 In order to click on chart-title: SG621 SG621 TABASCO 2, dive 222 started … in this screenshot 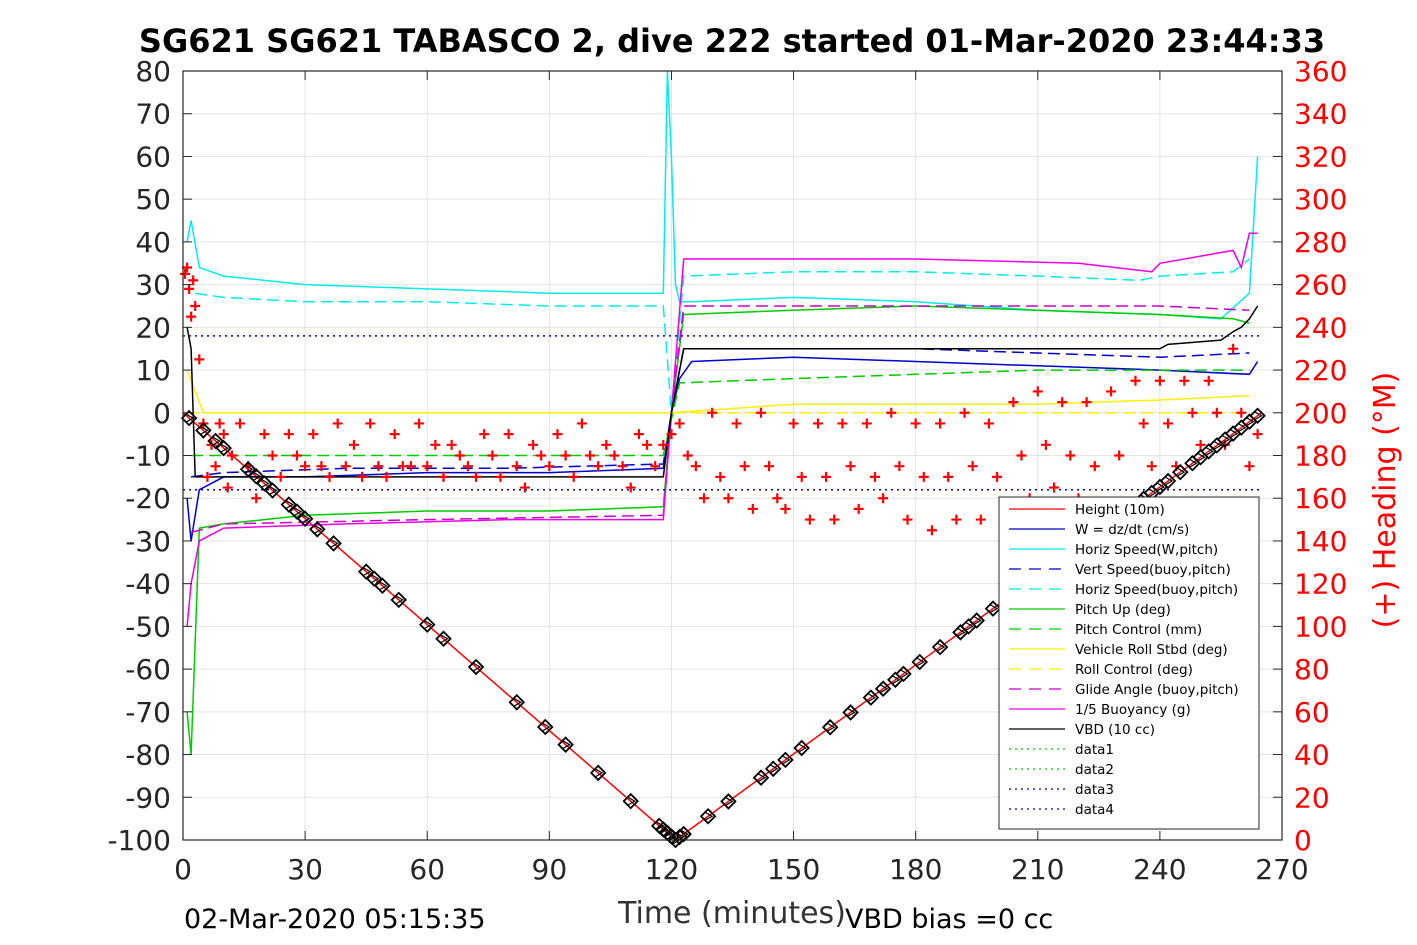, I will do `click(732, 41)`.